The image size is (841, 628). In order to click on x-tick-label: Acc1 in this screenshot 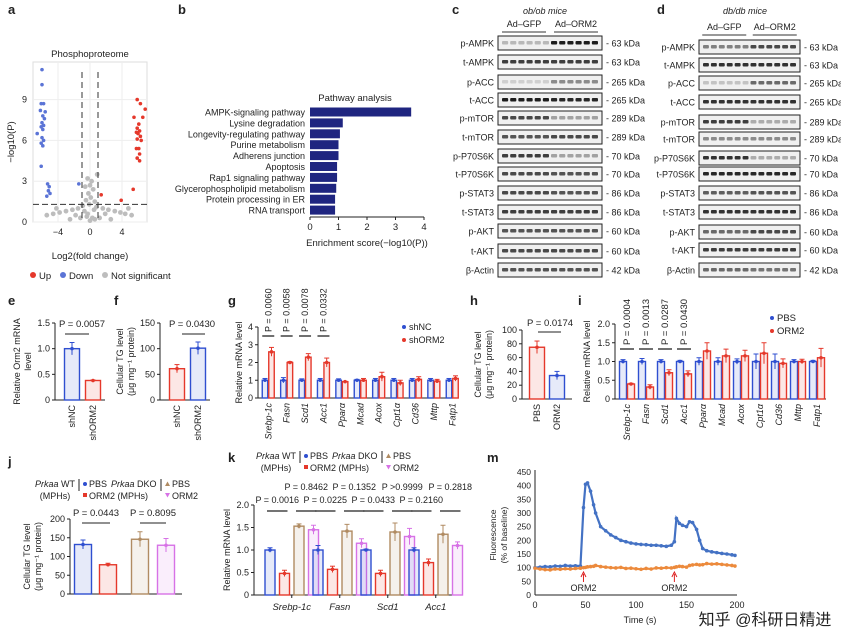, I will do `click(435, 607)`.